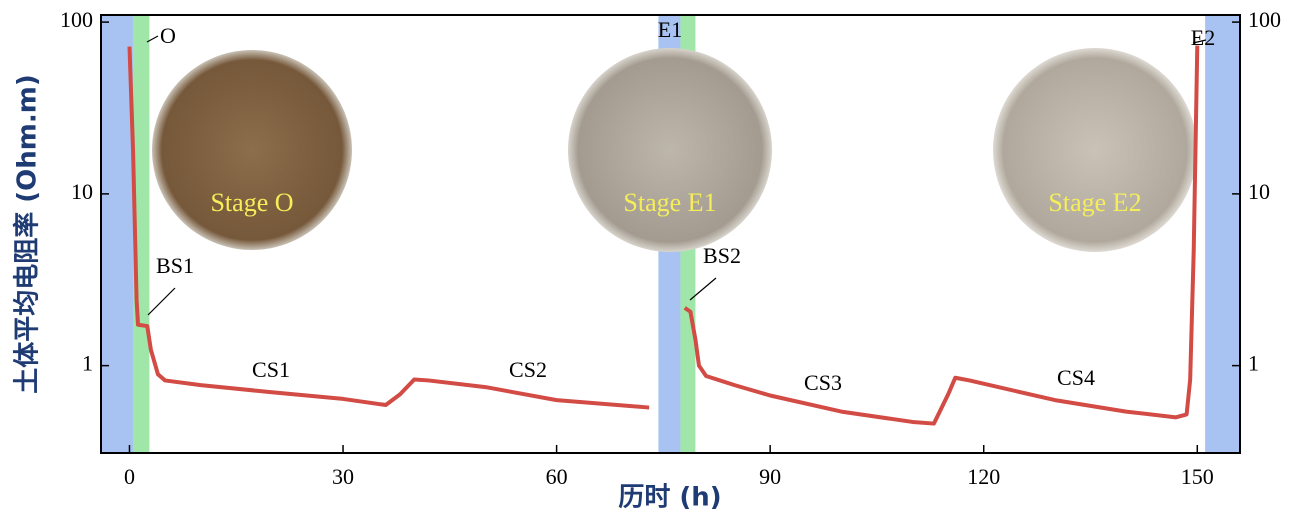  Describe the element at coordinates (557, 476) in the screenshot. I see `x-tick-label: 60` at that location.